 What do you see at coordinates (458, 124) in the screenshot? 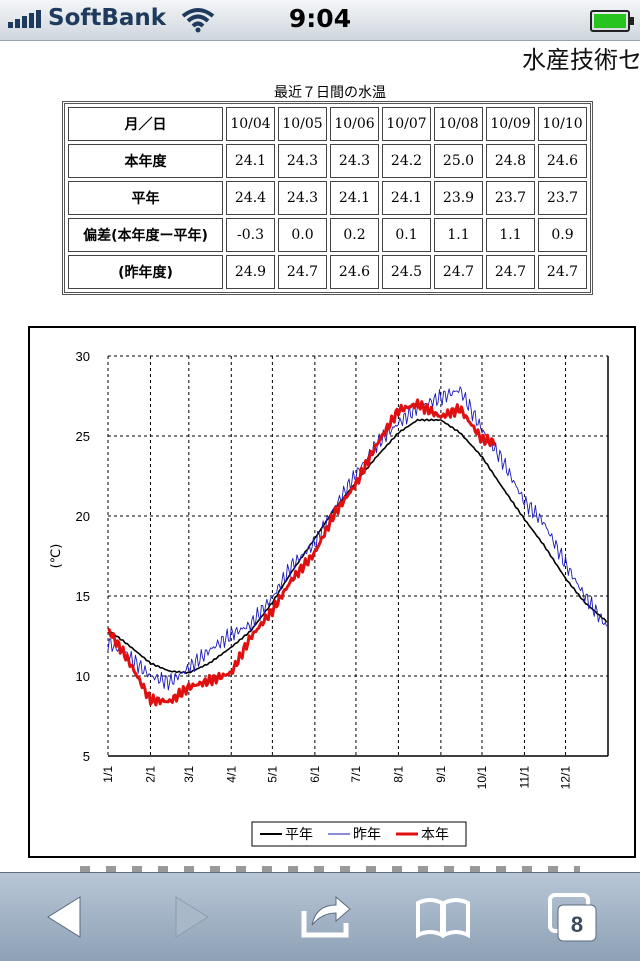
I see `date-cell: 10/08` at bounding box center [458, 124].